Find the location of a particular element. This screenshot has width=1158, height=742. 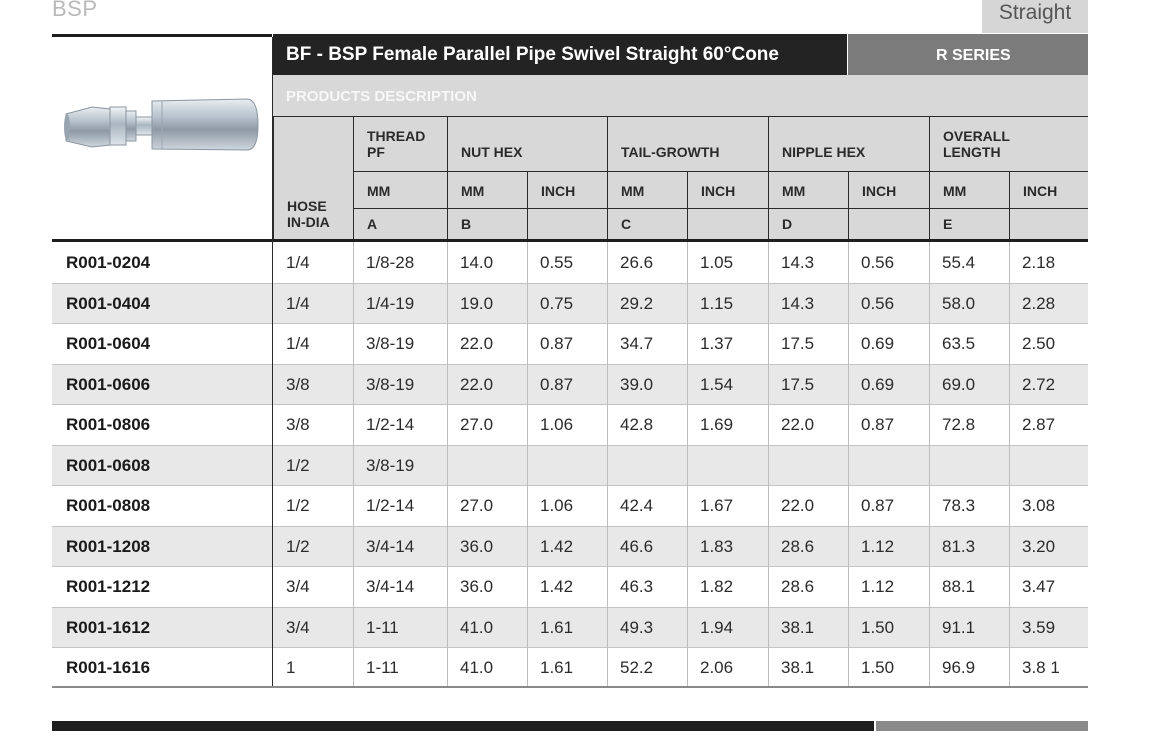

cell-tail-mm: 29.2 is located at coordinates (637, 303).